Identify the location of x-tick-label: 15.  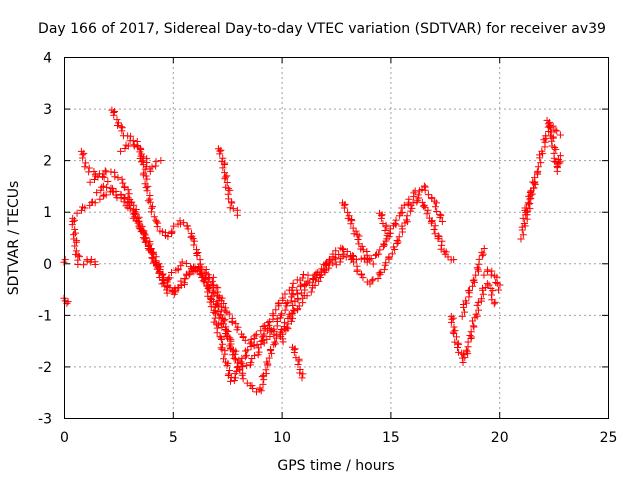
(391, 438).